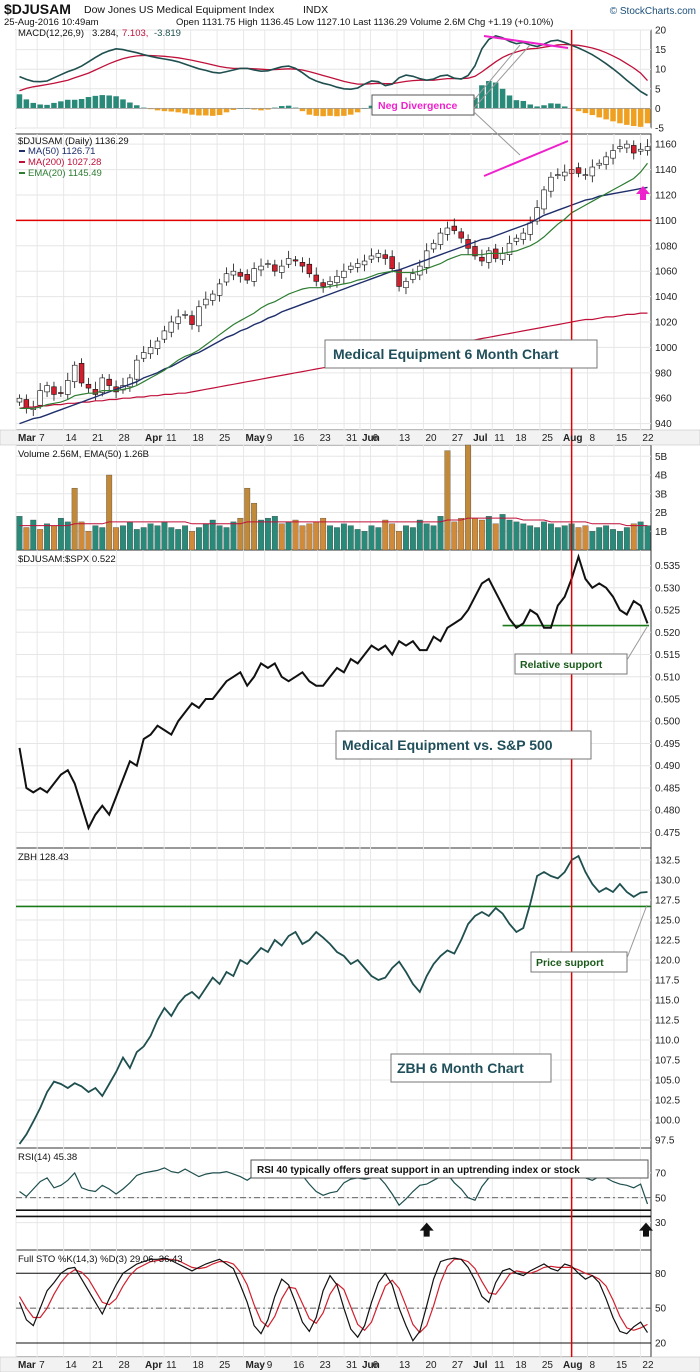  What do you see at coordinates (572, 1365) in the screenshot?
I see `x-tick-label: Aug` at bounding box center [572, 1365].